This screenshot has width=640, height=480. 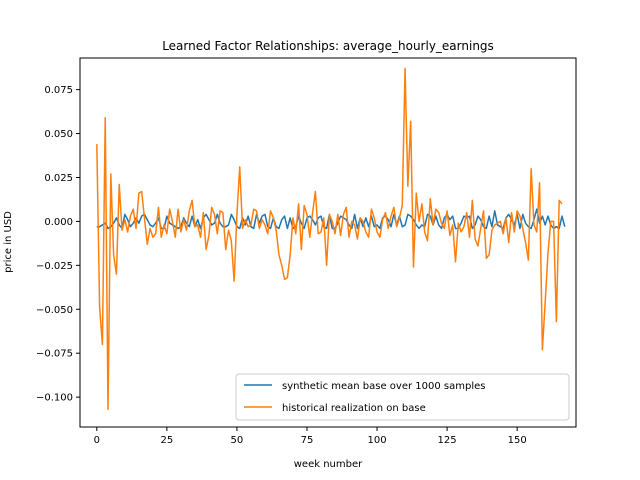 I want to click on legend-box, so click(x=402, y=397).